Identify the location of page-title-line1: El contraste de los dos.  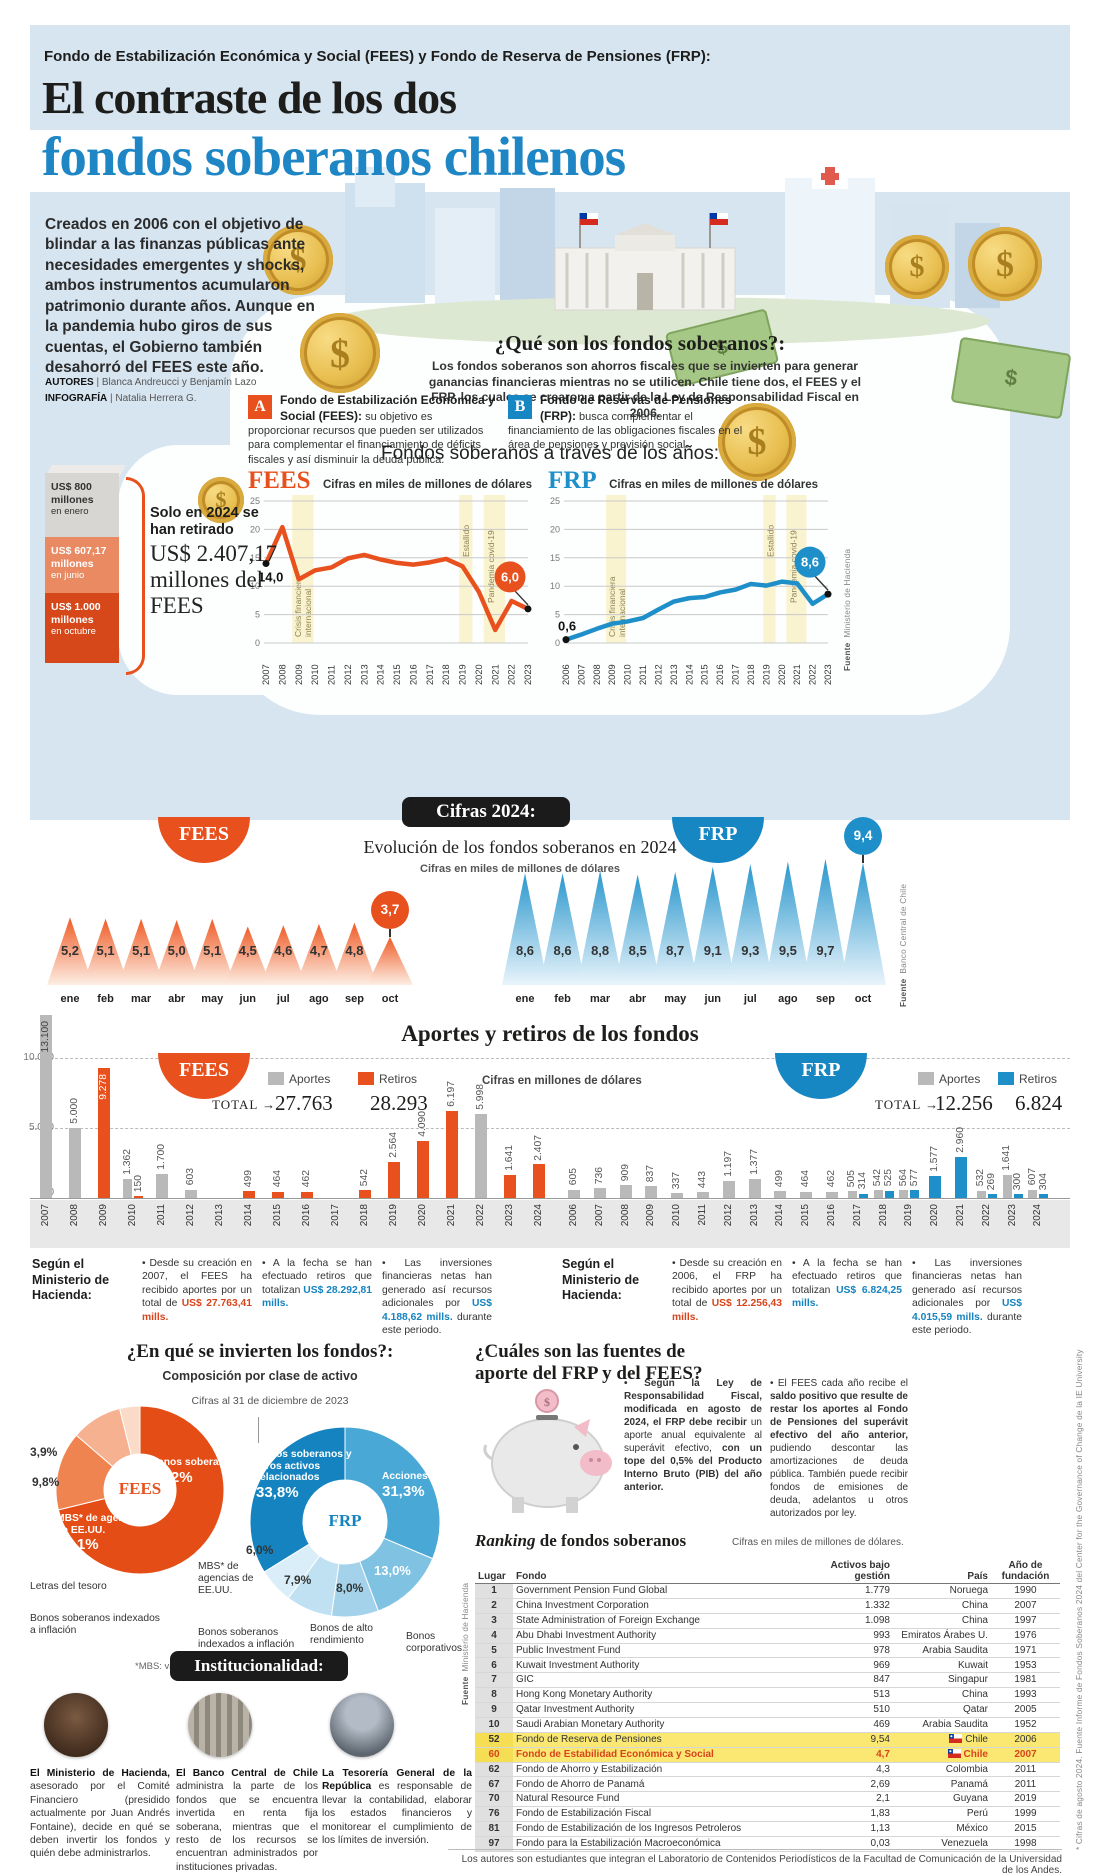
(249, 97).